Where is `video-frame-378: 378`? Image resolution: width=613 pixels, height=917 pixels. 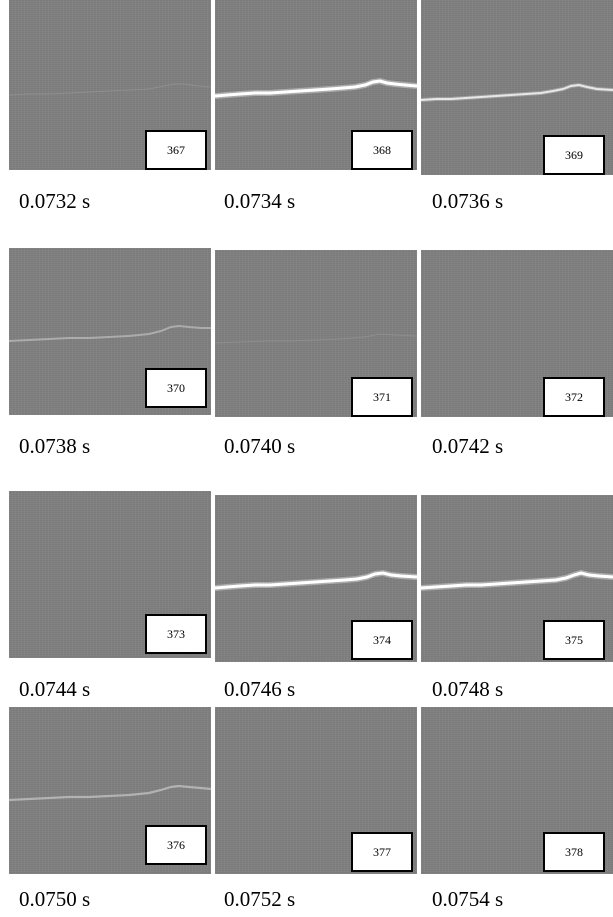 video-frame-378: 378 is located at coordinates (517, 790).